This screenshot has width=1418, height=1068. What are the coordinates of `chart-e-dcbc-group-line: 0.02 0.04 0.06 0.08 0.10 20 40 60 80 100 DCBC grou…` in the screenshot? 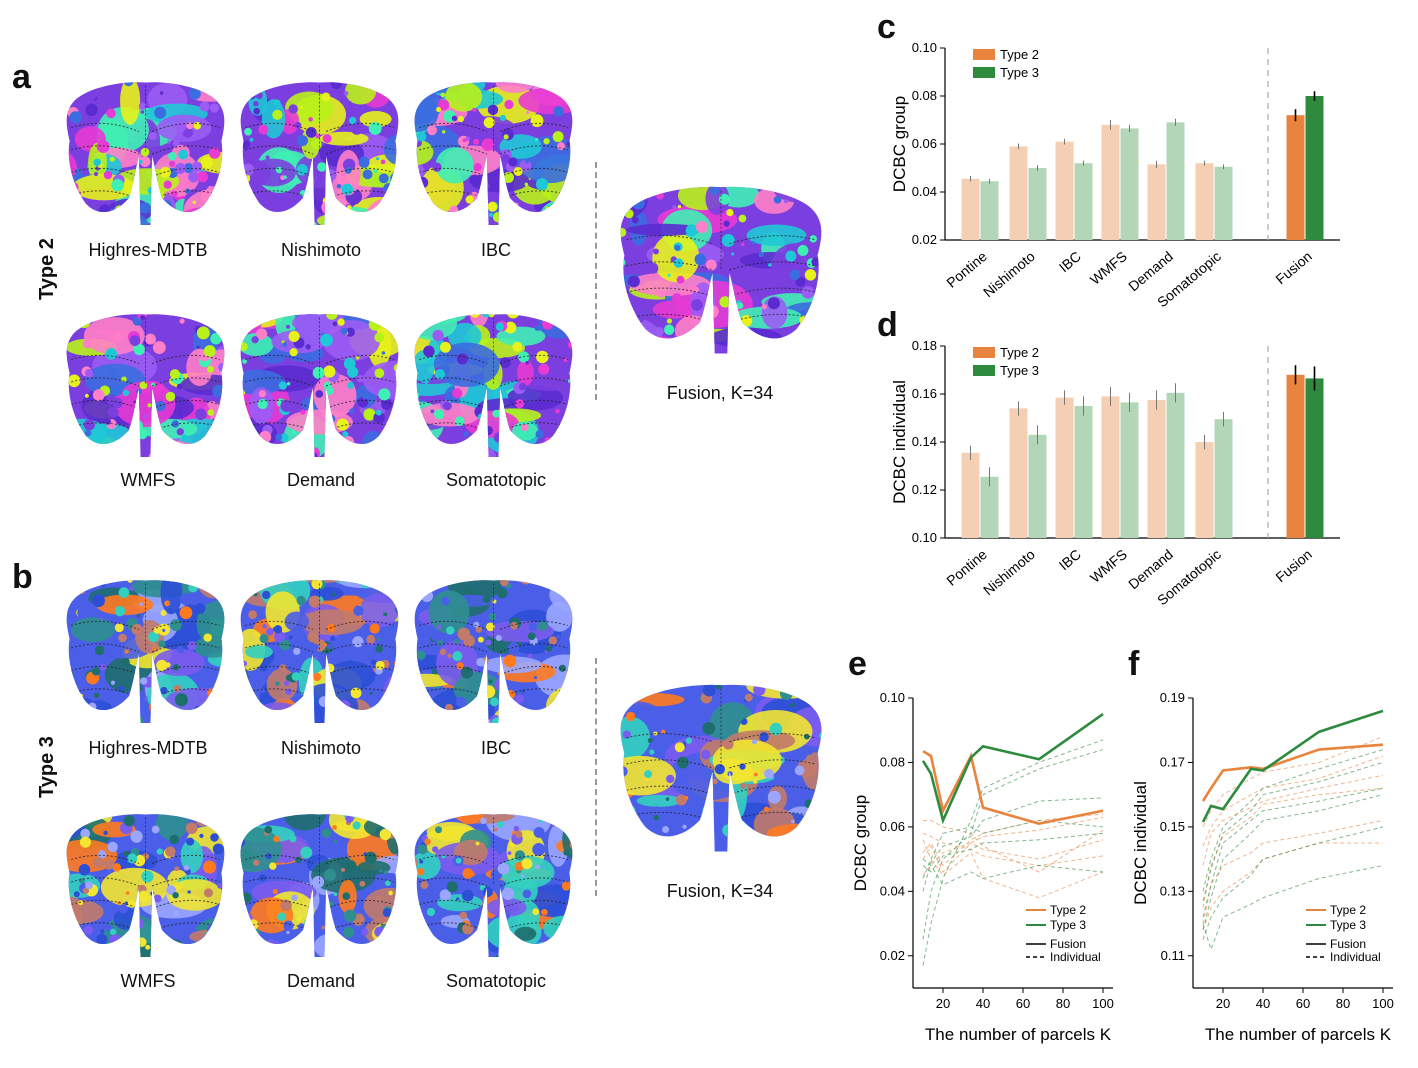 It's located at (982, 867).